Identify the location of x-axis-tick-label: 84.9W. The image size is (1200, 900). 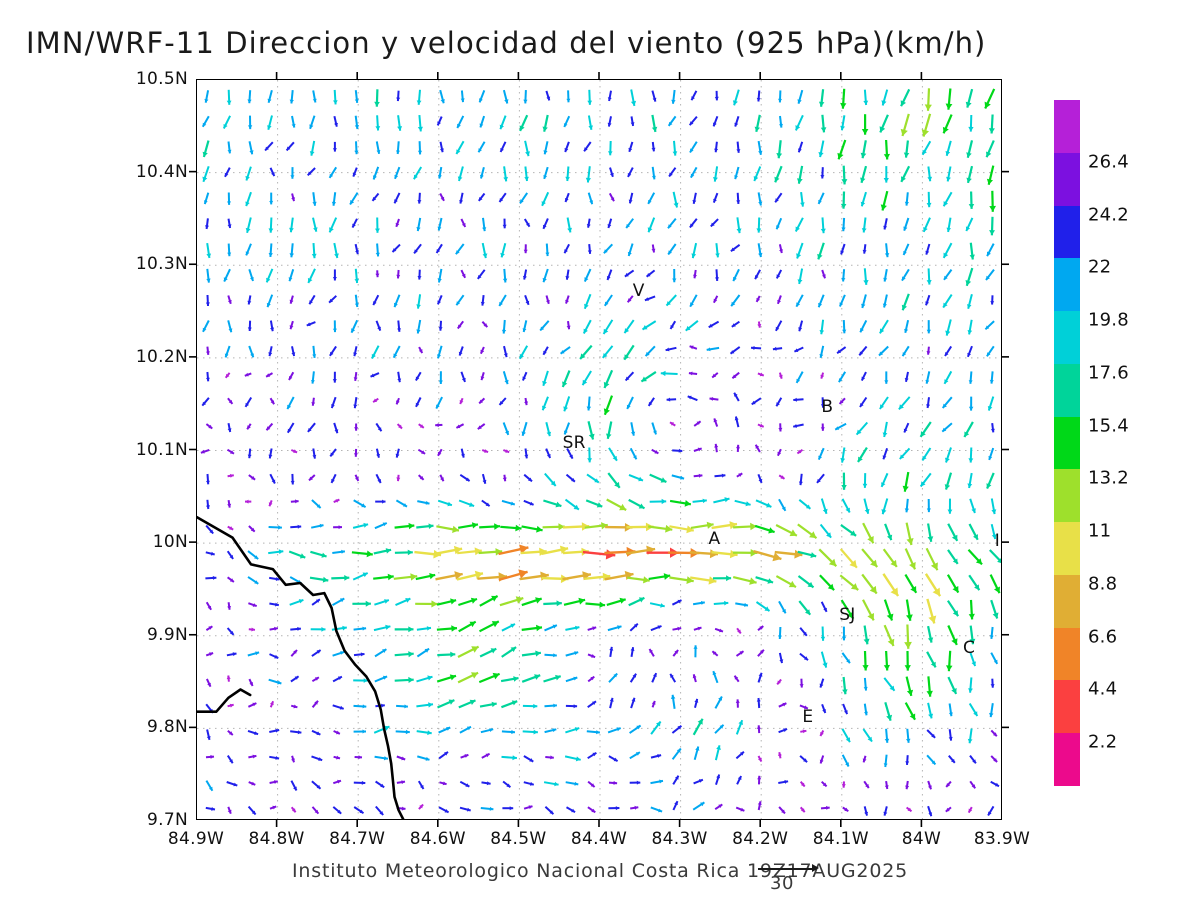
(196, 839).